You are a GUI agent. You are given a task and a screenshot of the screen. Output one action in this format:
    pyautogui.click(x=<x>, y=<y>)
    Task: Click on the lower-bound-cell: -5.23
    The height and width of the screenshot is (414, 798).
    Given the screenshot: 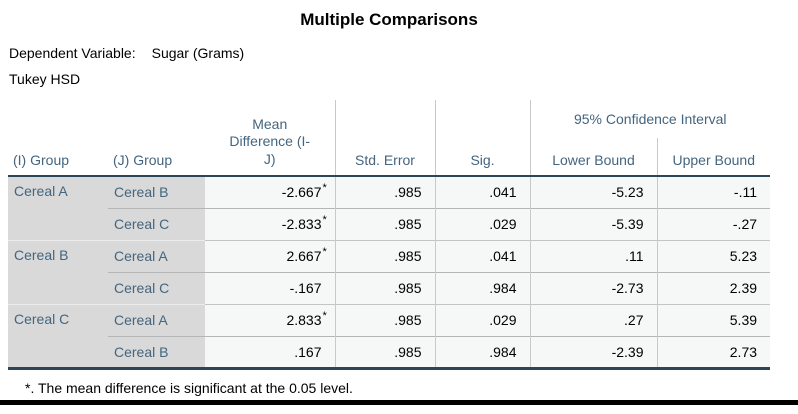 What is the action you would take?
    pyautogui.click(x=593, y=192)
    